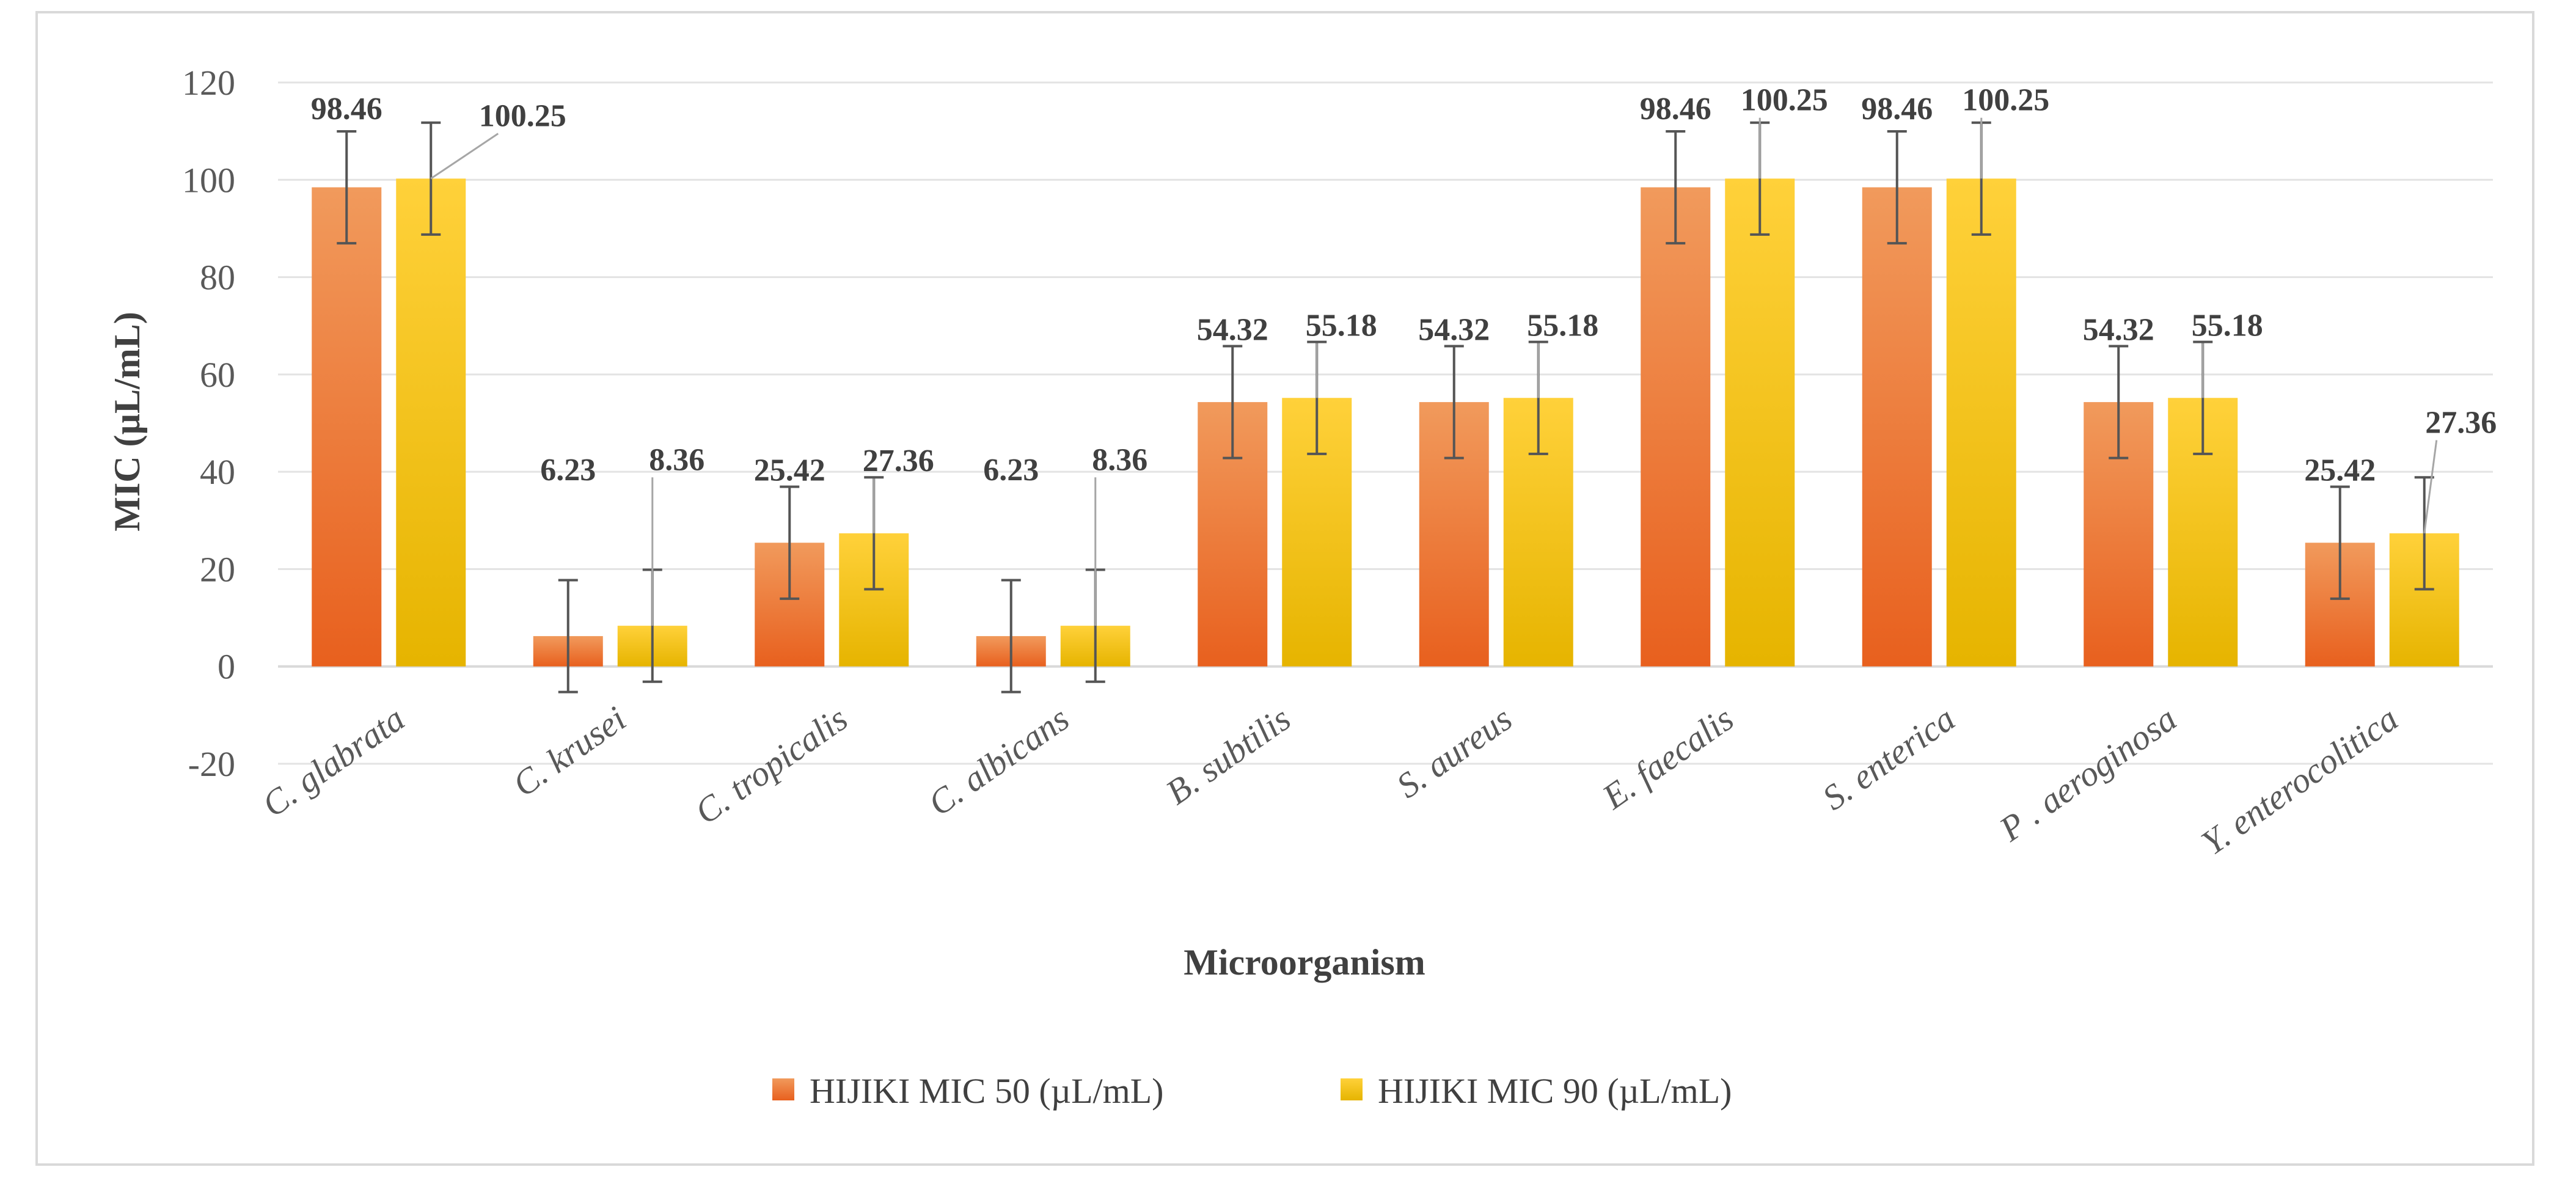  What do you see at coordinates (569, 751) in the screenshot?
I see `x-category-c-krusei: C. krusei` at bounding box center [569, 751].